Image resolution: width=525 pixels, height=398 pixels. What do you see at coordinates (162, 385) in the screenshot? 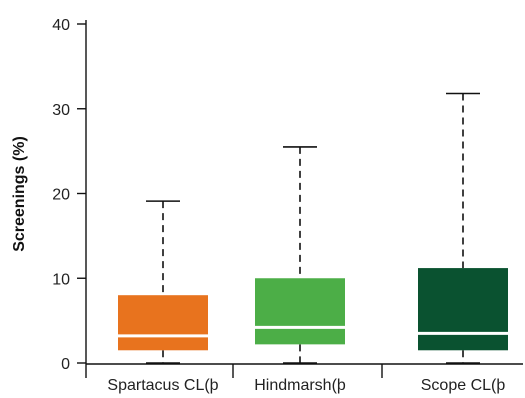
I see `x-category-label: Spartacus CL(þ` at bounding box center [162, 385].